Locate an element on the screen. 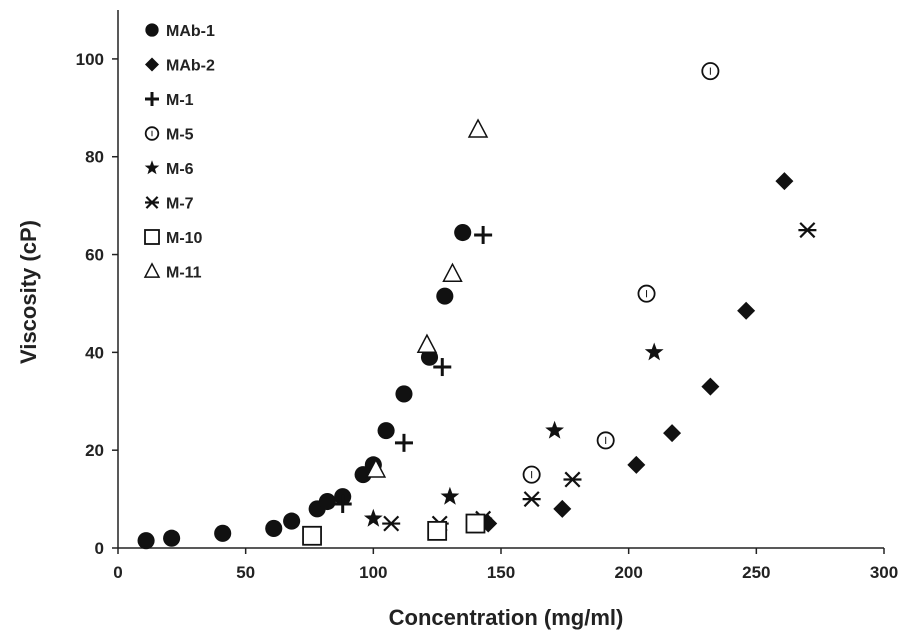 Image resolution: width=914 pixels, height=633 pixels. y-tick-label: 80 is located at coordinates (94, 157).